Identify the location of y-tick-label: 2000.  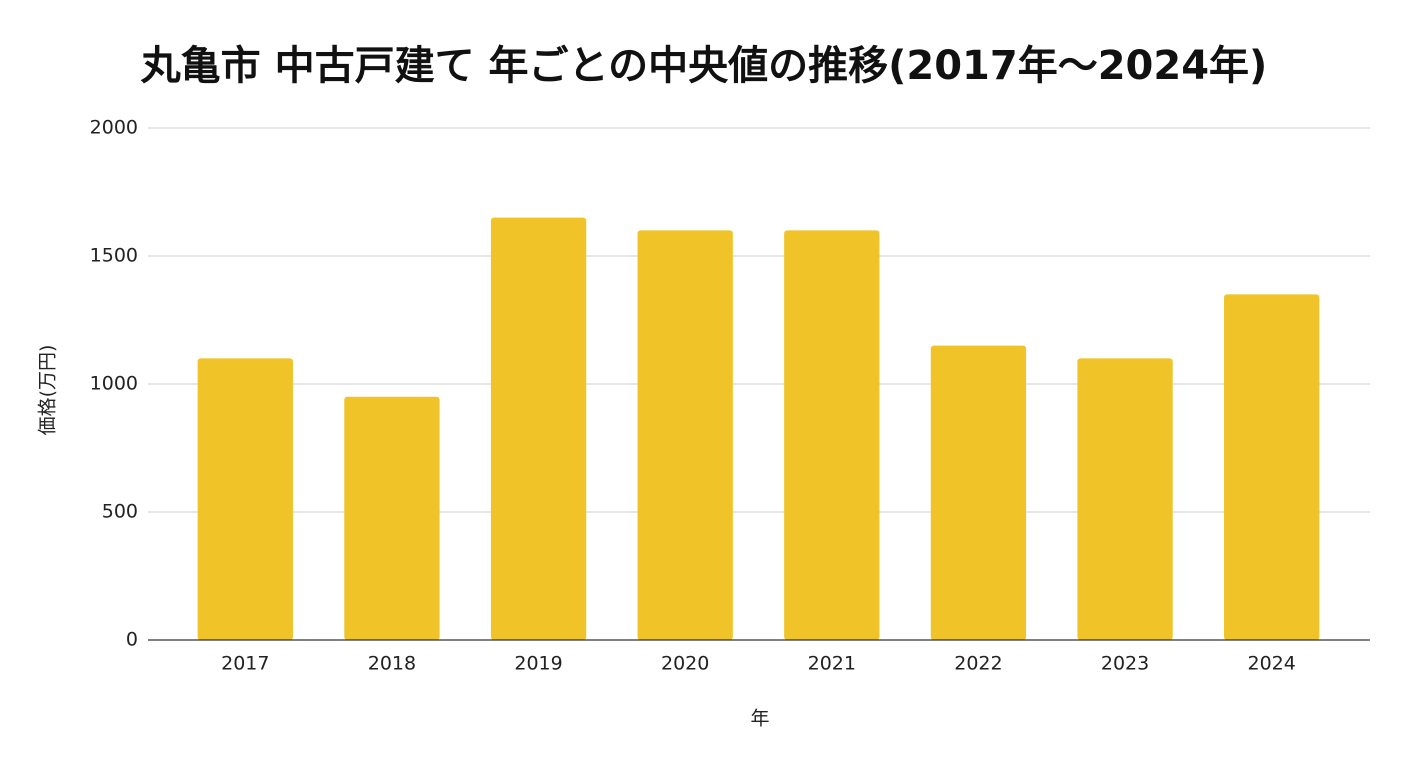
(114, 128).